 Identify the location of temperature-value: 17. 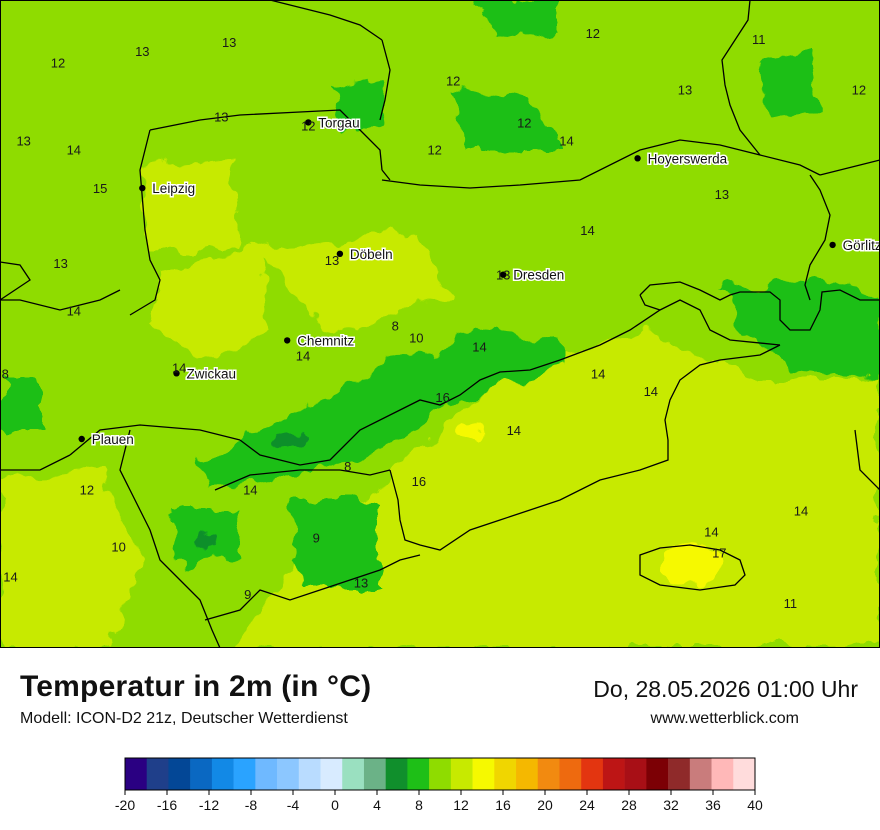
(719, 552).